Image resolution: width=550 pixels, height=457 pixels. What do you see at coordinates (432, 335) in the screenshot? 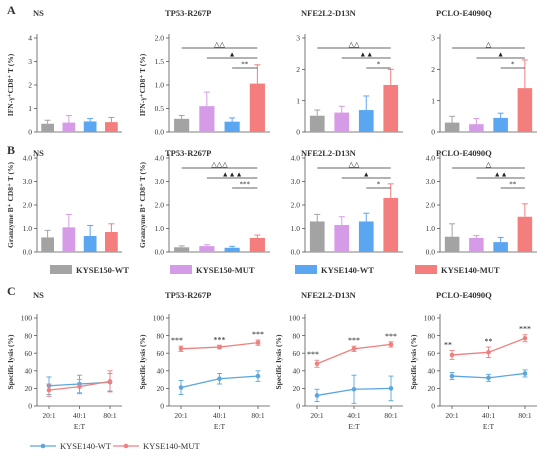
I see `y-tick-label: 80` at bounding box center [432, 335].